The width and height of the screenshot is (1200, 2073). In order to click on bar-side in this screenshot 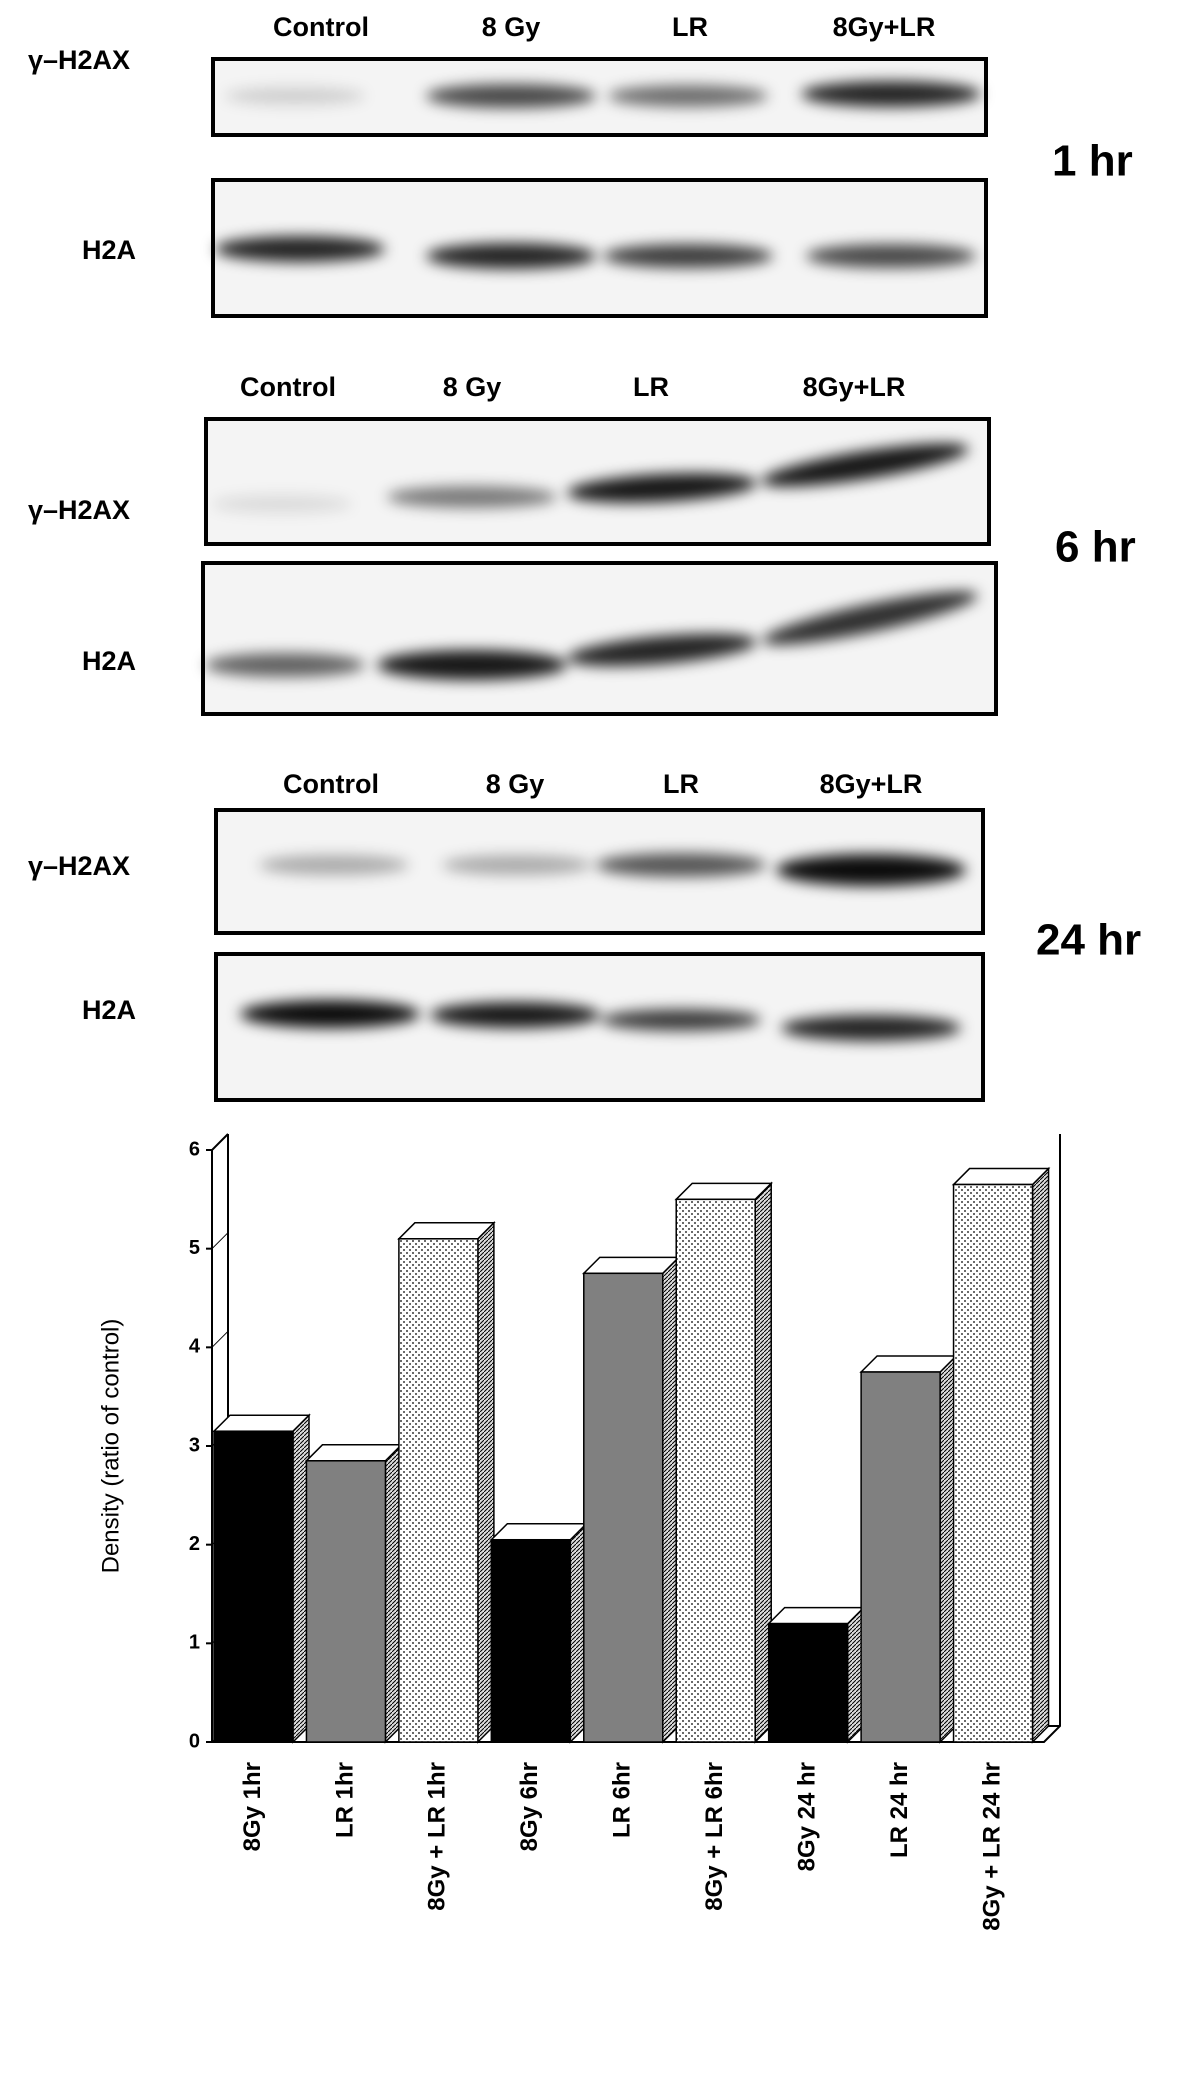, I will do `click(1040, 1455)`.